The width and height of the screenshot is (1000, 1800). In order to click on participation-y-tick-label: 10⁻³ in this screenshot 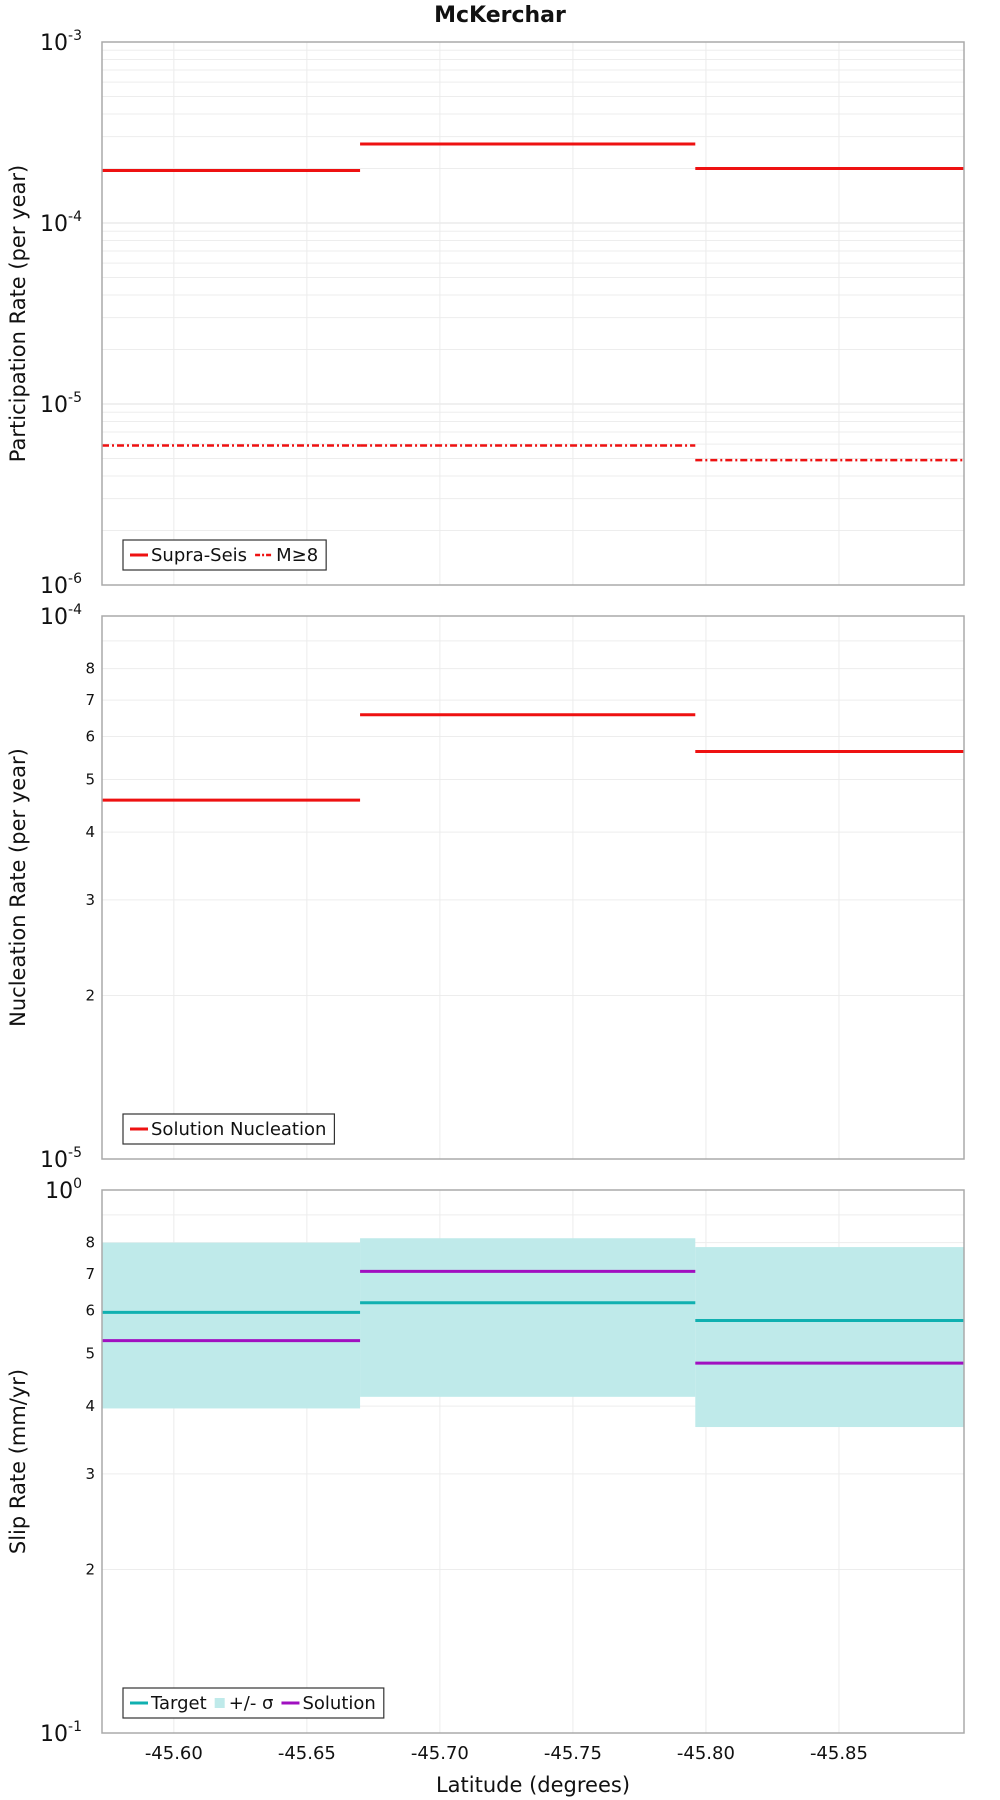, I will do `click(61, 42)`.